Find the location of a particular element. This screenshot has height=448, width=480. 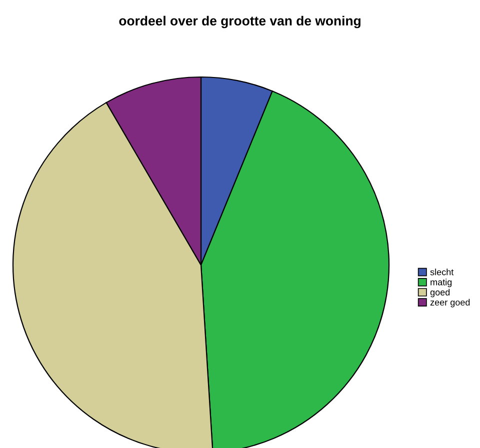

legend-label: matig is located at coordinates (441, 283).